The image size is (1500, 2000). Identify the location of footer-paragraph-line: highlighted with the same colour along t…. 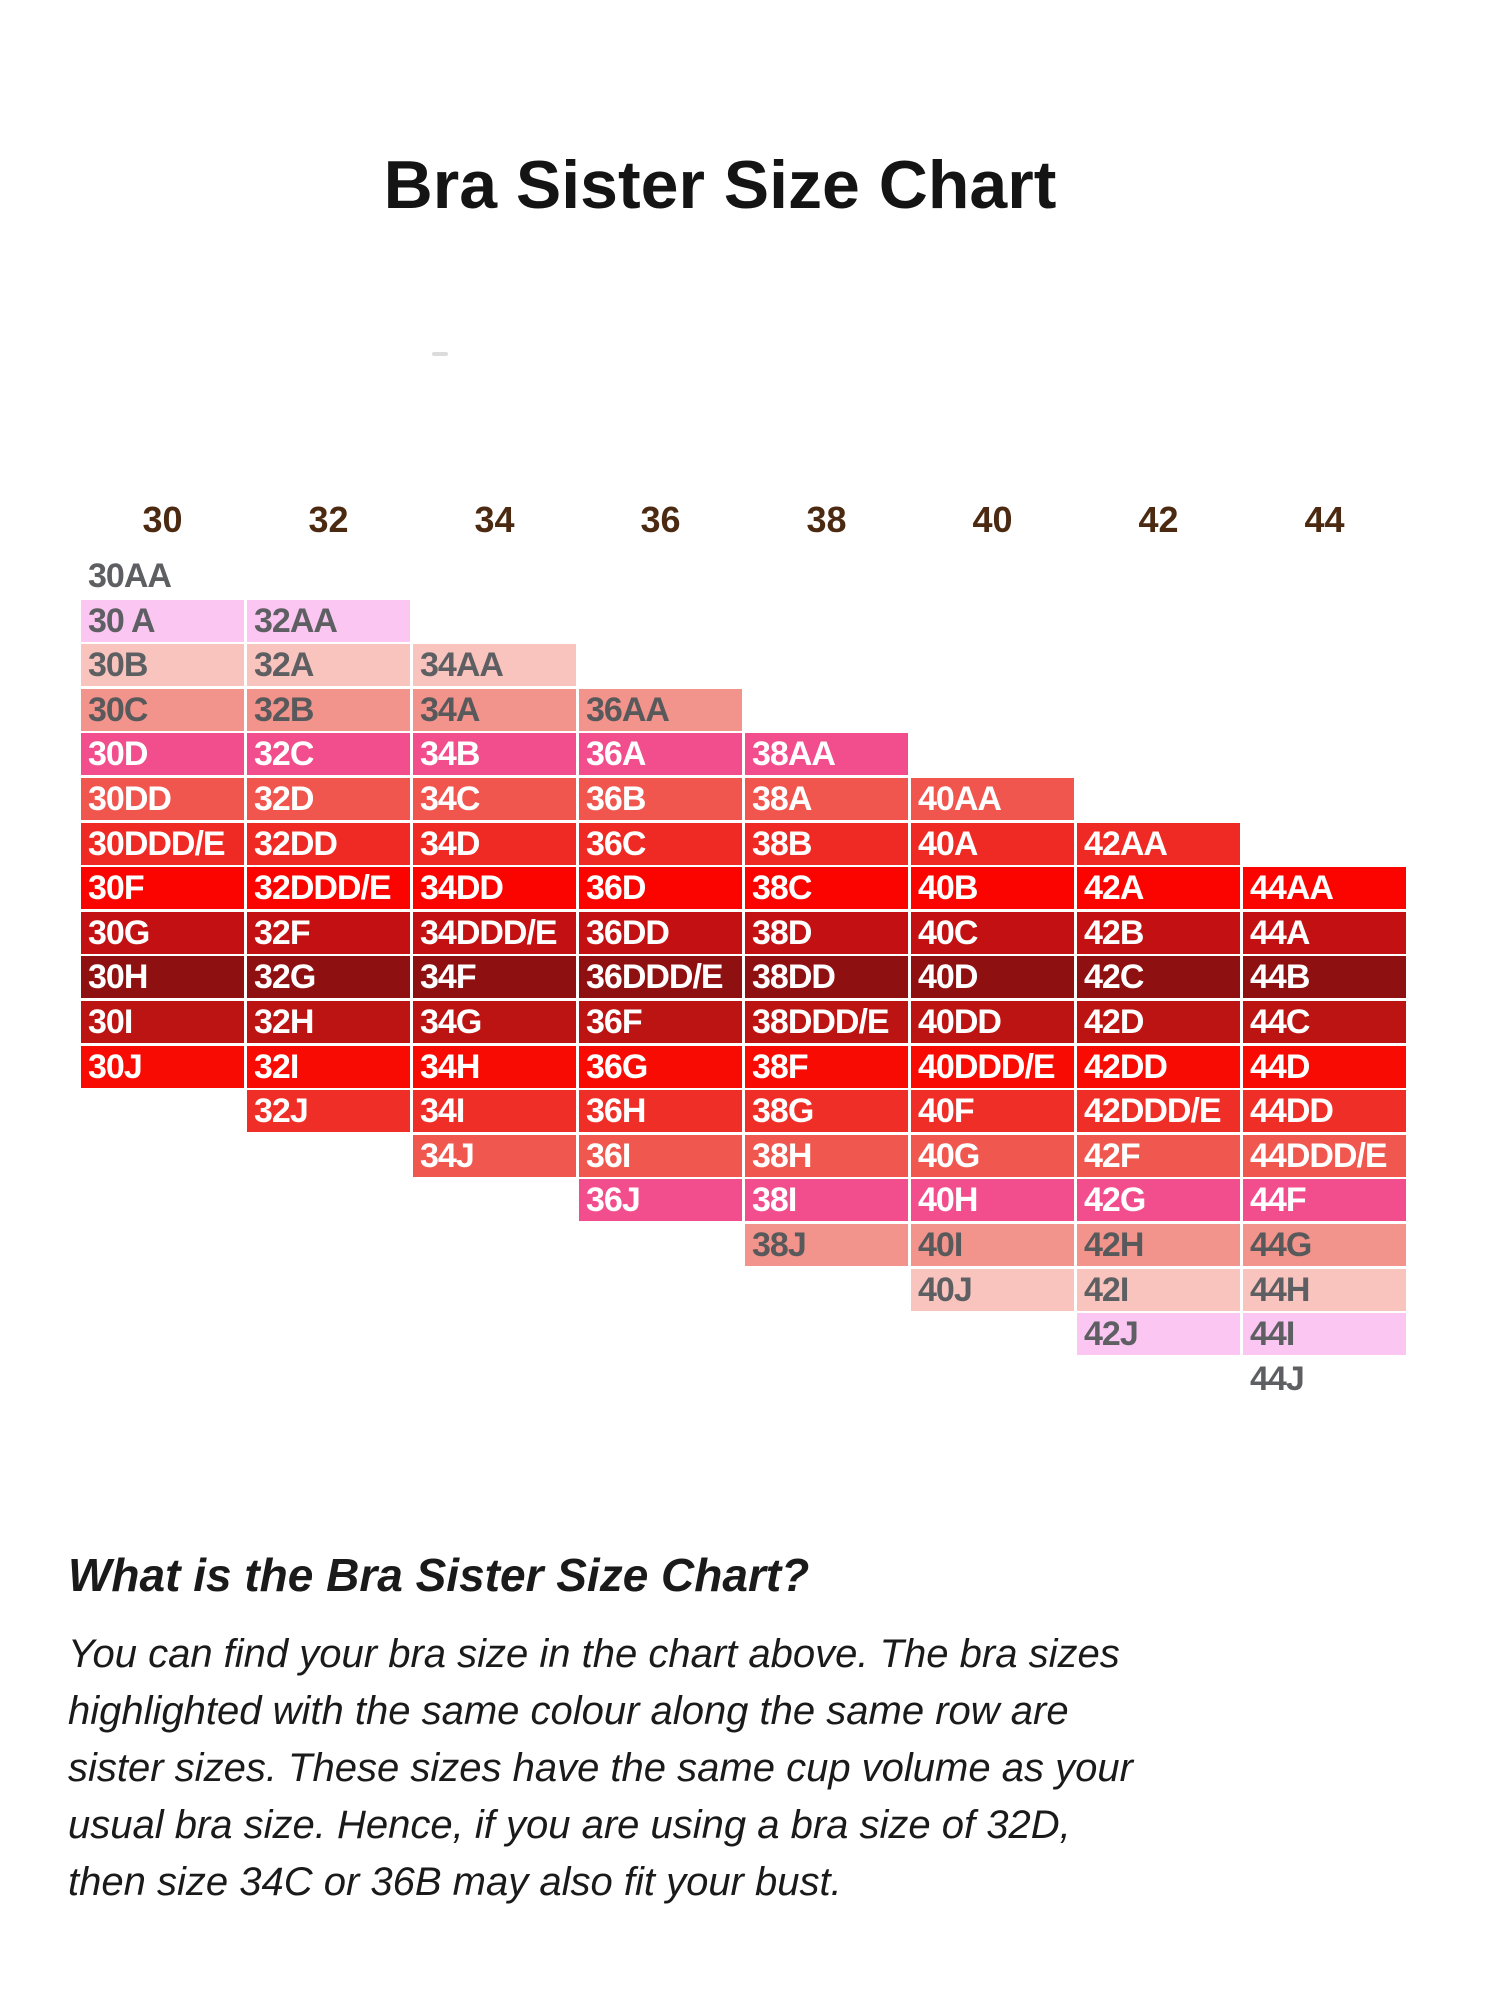
(568, 1711).